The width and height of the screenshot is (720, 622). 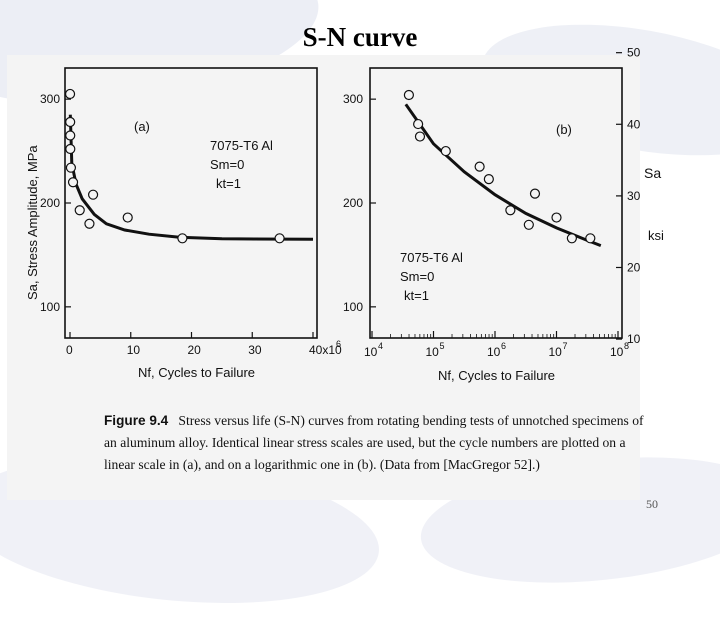 I want to click on panel-a-material: 7075-T6 Al, so click(x=241, y=145).